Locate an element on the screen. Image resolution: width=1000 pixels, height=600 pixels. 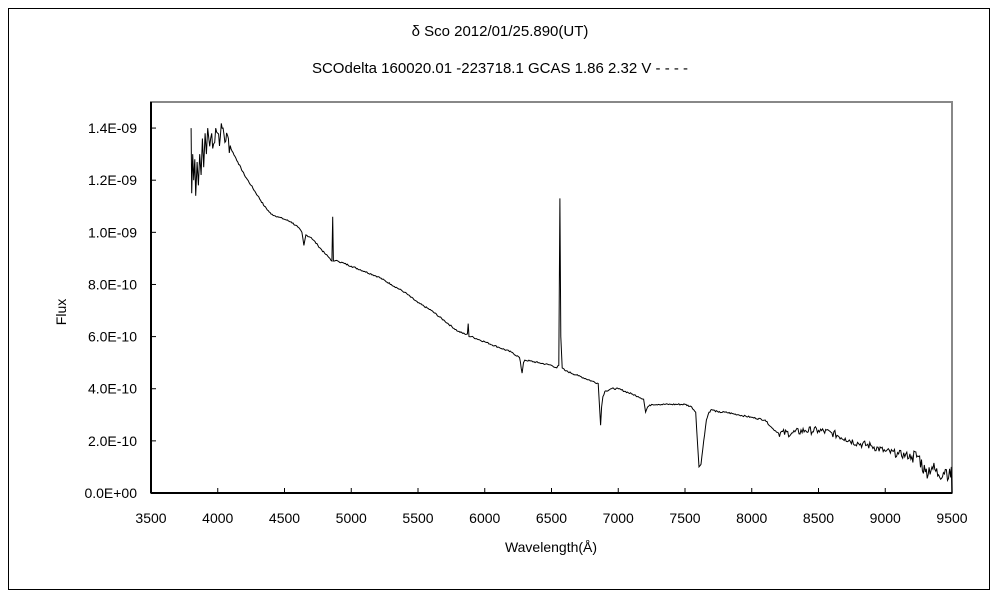
x-tick-label: 3500 is located at coordinates (150, 518).